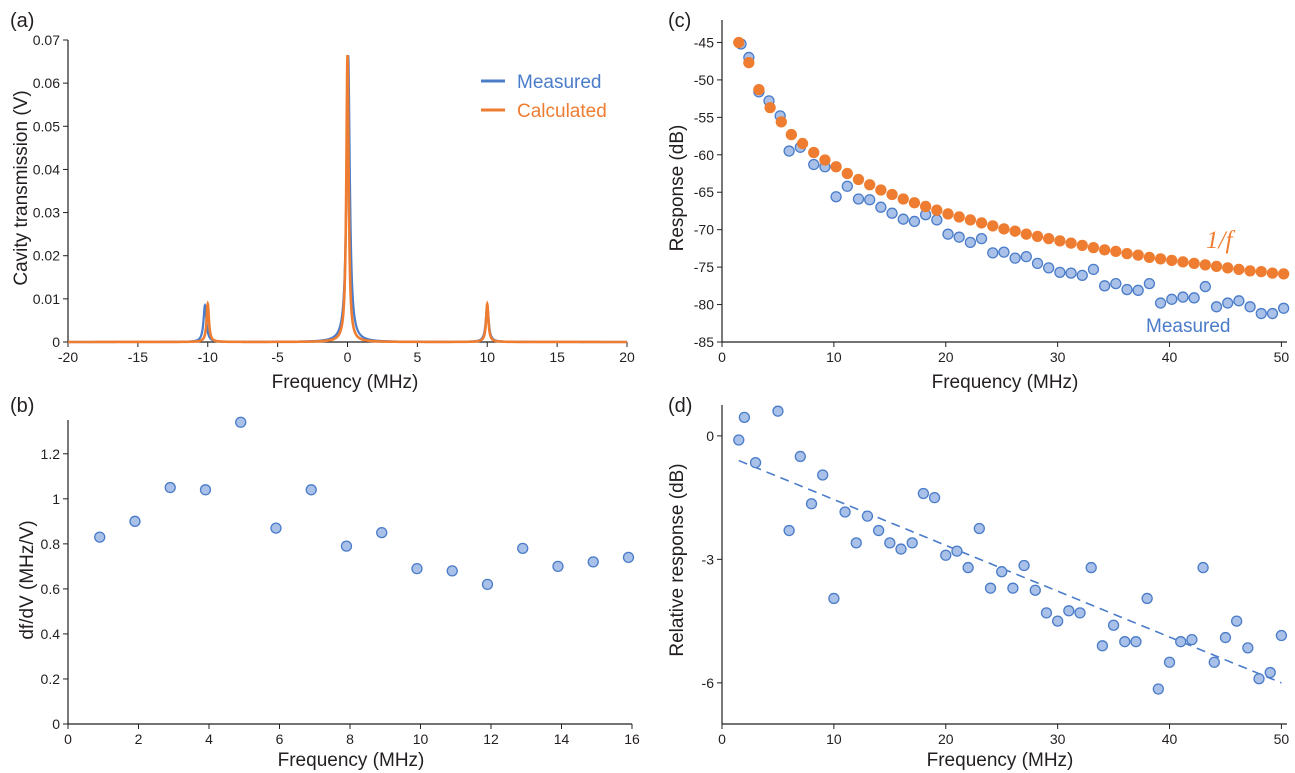 This screenshot has height=773, width=1295. What do you see at coordinates (1170, 739) in the screenshot?
I see `panel-d-x-tick-label: 40` at bounding box center [1170, 739].